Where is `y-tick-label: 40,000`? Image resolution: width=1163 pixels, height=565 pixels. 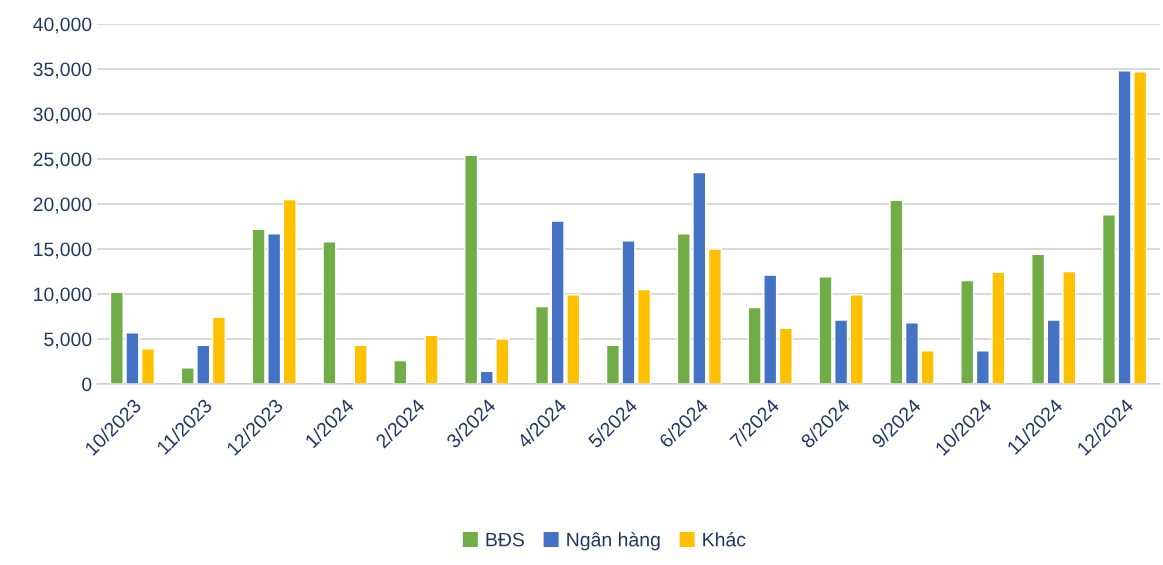 y-tick-label: 40,000 is located at coordinates (62, 25).